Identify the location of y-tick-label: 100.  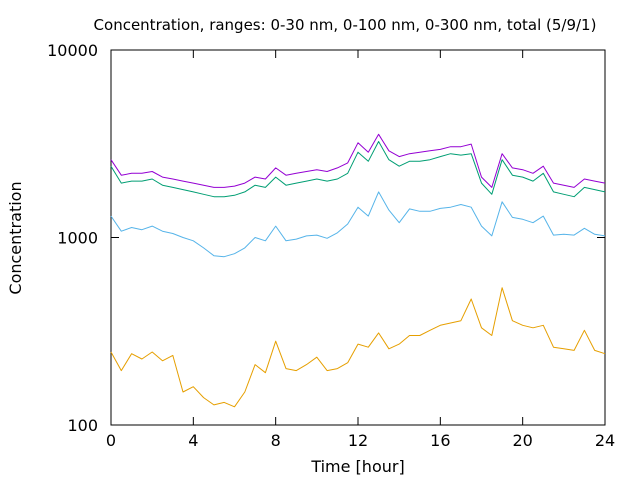
(82, 425).